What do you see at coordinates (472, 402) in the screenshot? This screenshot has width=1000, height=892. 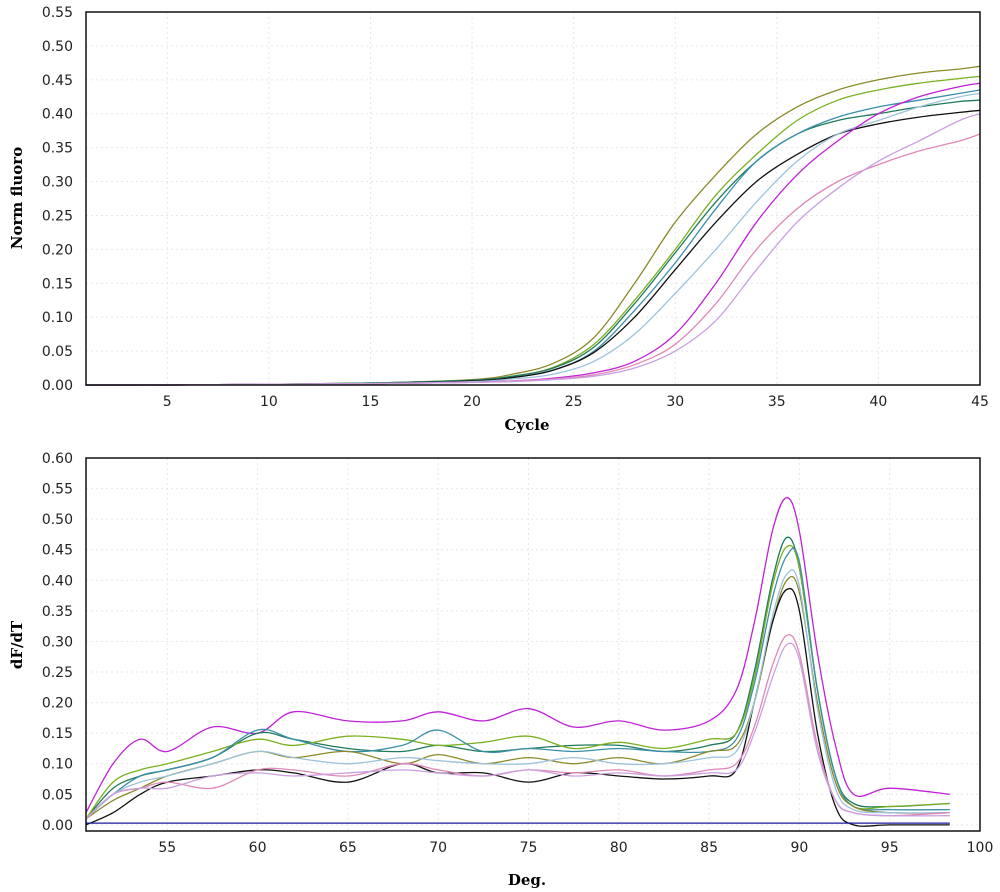 I see `amplification-x-tick-label: 20` at bounding box center [472, 402].